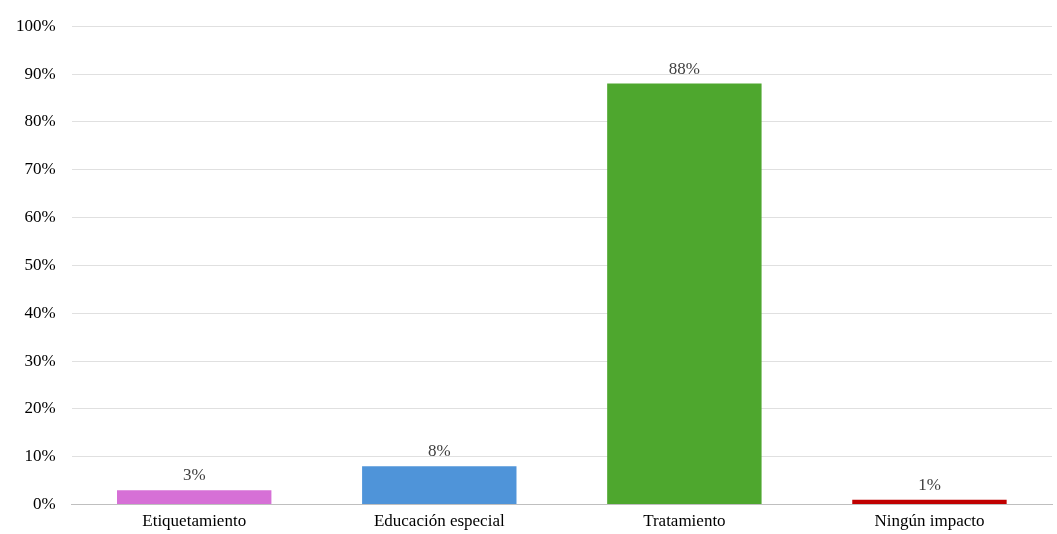  I want to click on x-tick-label: Educación especial, so click(439, 521).